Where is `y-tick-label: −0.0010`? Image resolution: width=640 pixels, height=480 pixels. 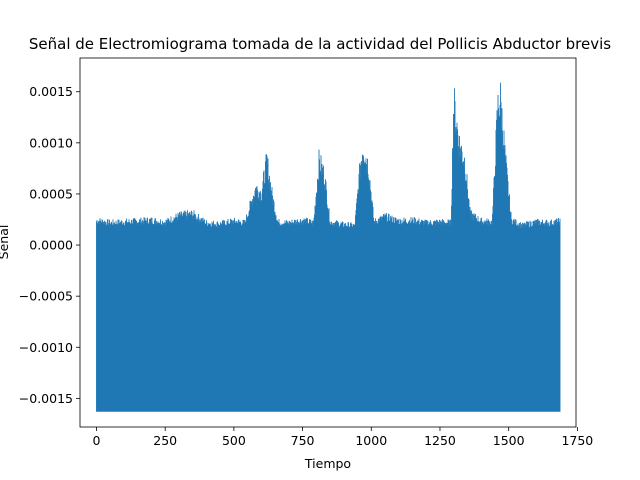
y-tick-label: −0.0010 is located at coordinates (46, 347).